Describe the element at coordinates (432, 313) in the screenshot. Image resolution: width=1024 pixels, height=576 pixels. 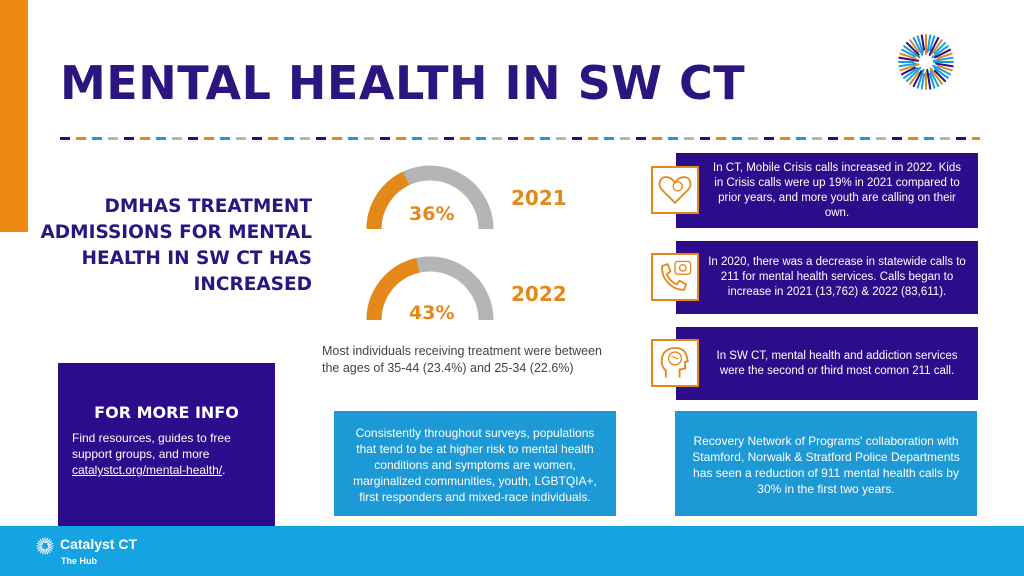
I see `gauge-percent-2022: 43%` at that location.